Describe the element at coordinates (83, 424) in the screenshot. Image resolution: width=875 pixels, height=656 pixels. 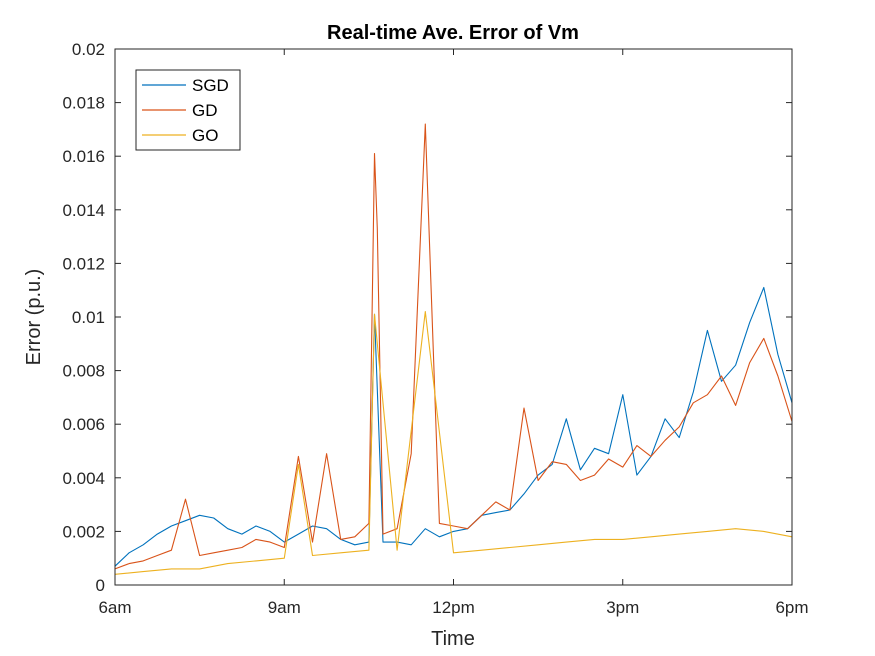
I see `y-tick-label: 0.006` at that location.